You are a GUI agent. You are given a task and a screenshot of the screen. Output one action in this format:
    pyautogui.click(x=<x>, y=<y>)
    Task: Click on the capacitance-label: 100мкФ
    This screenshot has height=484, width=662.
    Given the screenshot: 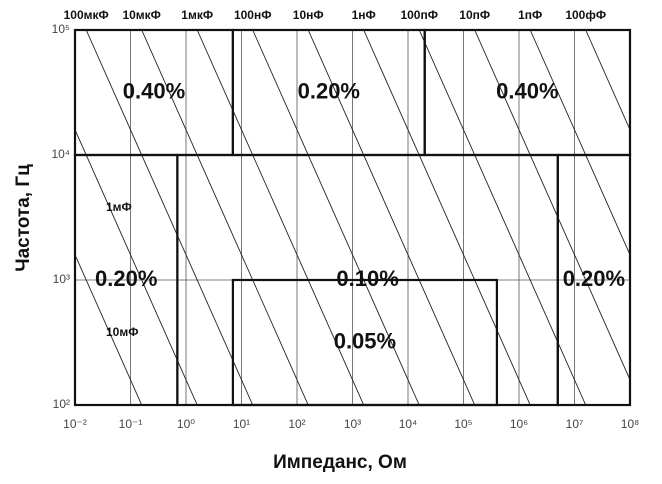 What is the action you would take?
    pyautogui.click(x=86, y=15)
    